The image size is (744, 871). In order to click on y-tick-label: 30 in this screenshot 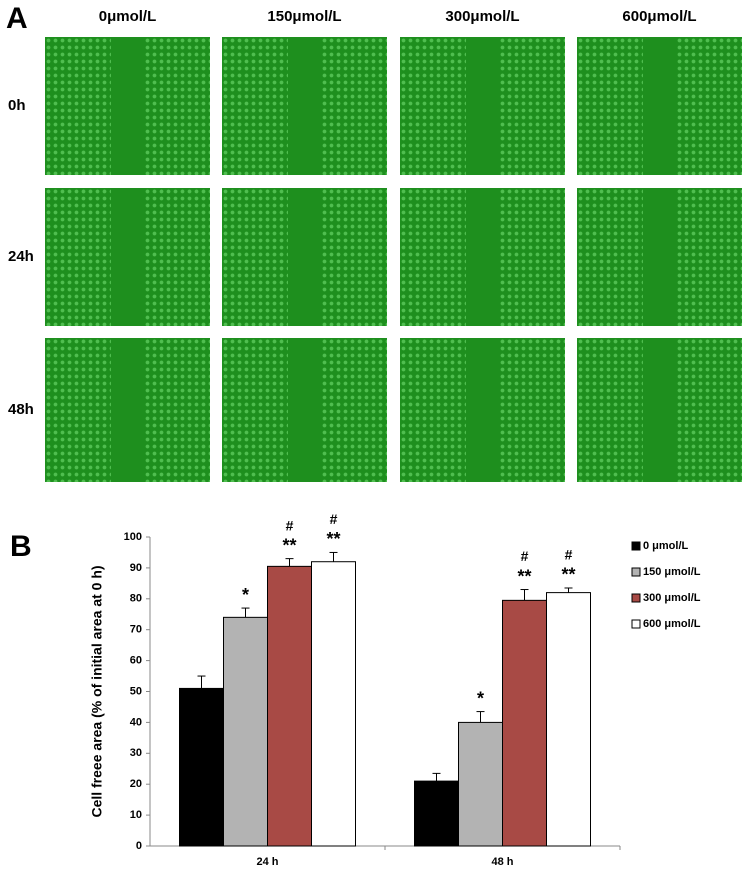, I will do `click(136, 753)`.